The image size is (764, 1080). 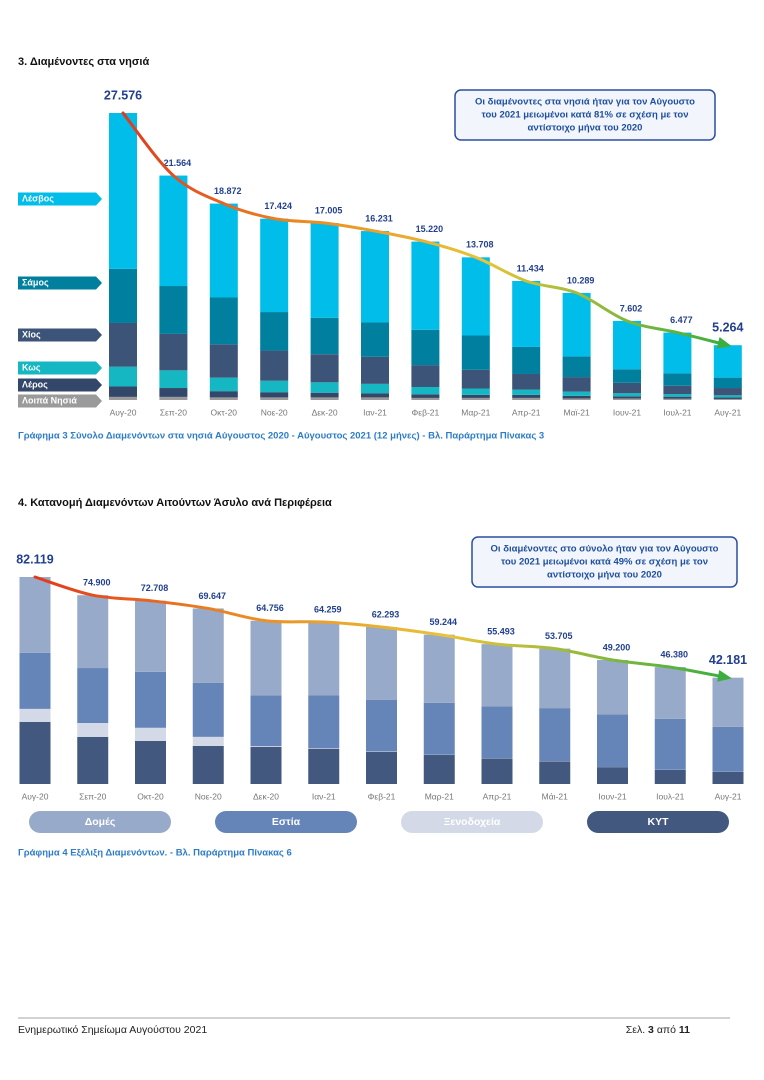 What do you see at coordinates (727, 412) in the screenshot?
I see `x-tick-label: Αυγ-21` at bounding box center [727, 412].